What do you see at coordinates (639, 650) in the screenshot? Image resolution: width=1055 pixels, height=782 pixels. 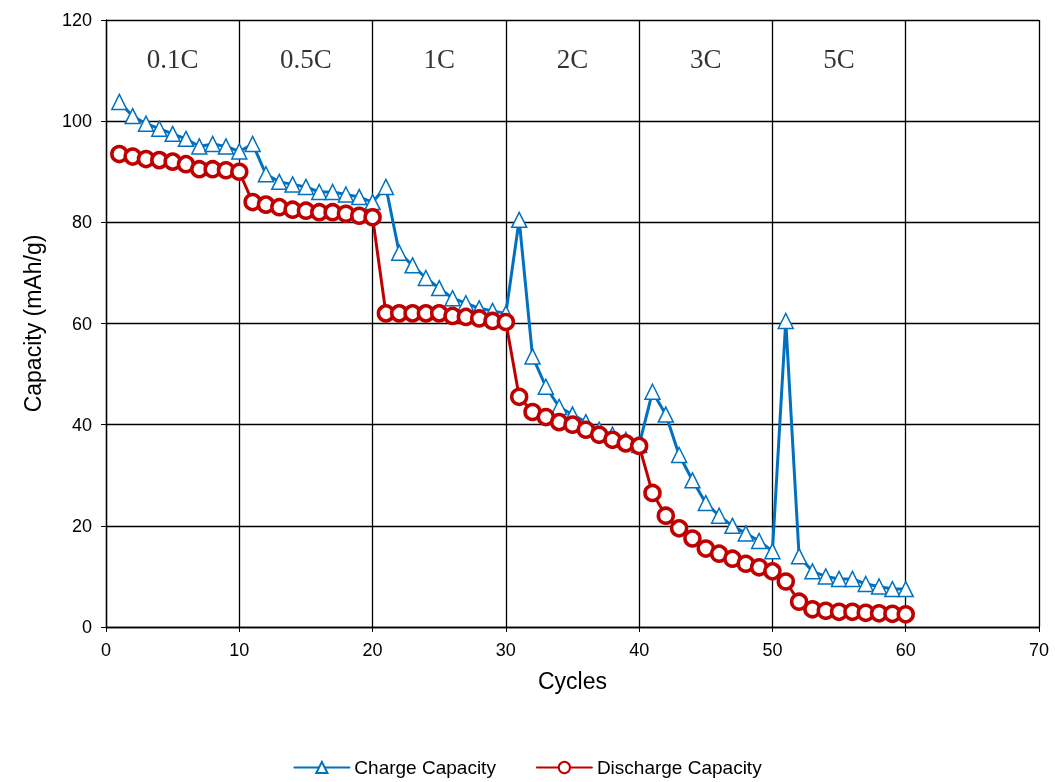 I see `x-tick-label: 40` at bounding box center [639, 650].